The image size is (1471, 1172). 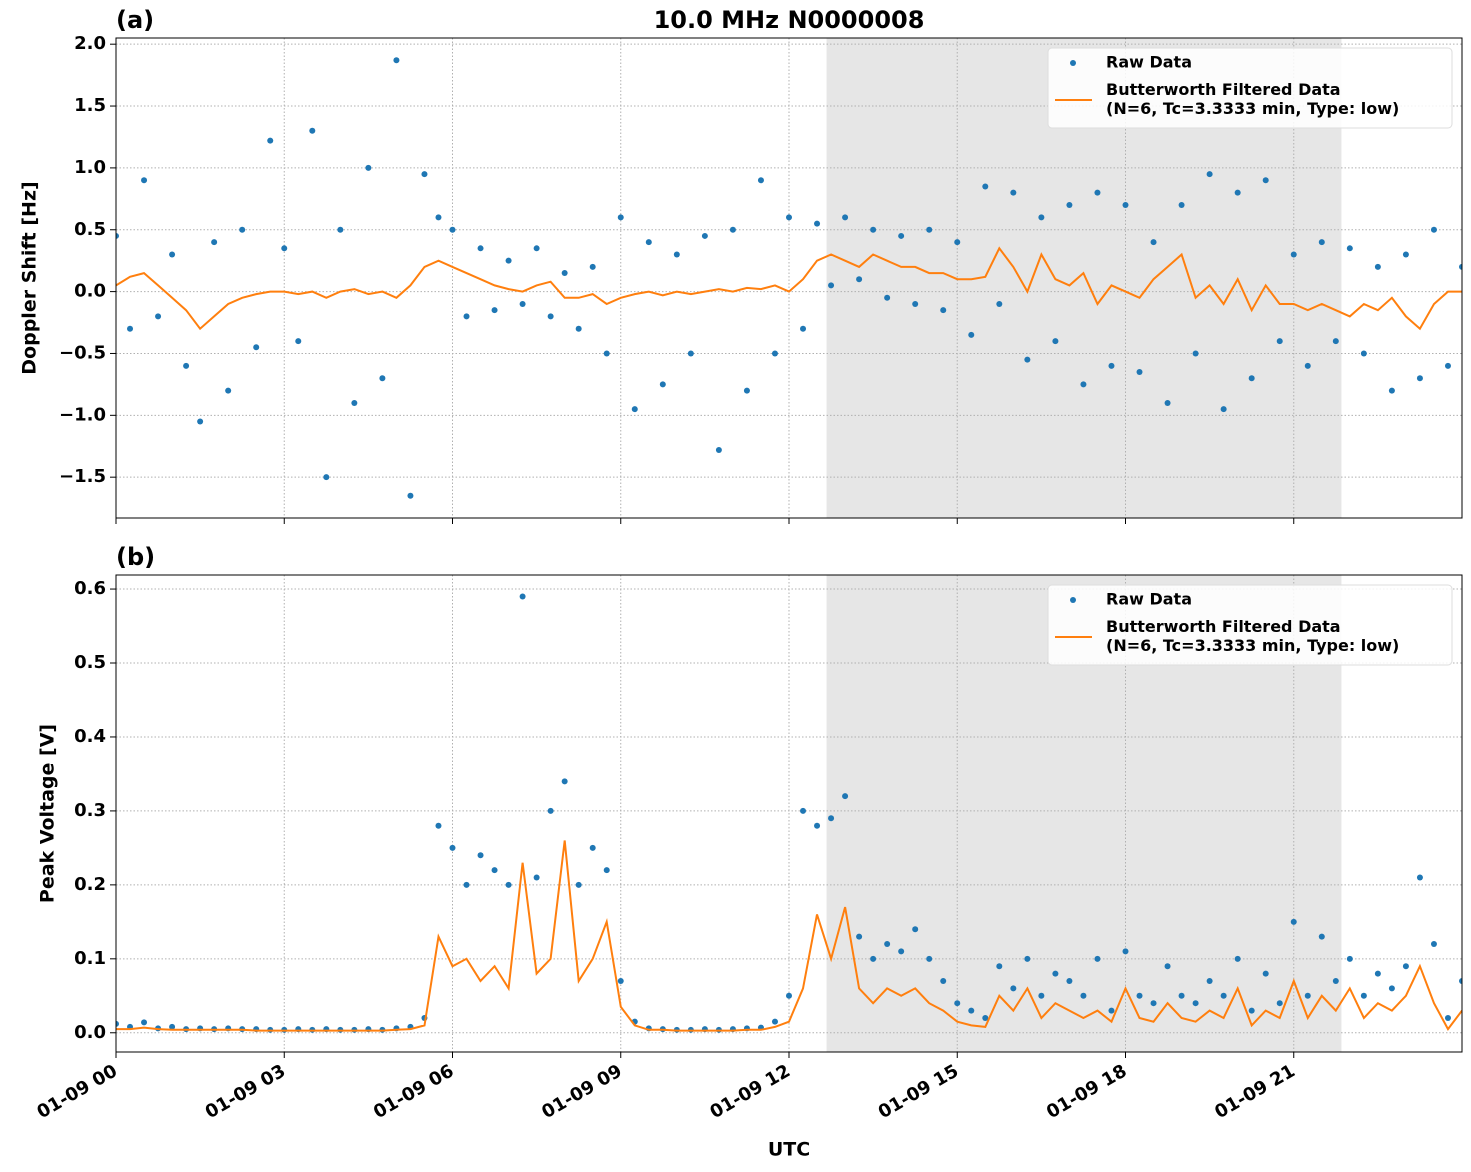 I want to click on legend-box, so click(x=1250, y=625).